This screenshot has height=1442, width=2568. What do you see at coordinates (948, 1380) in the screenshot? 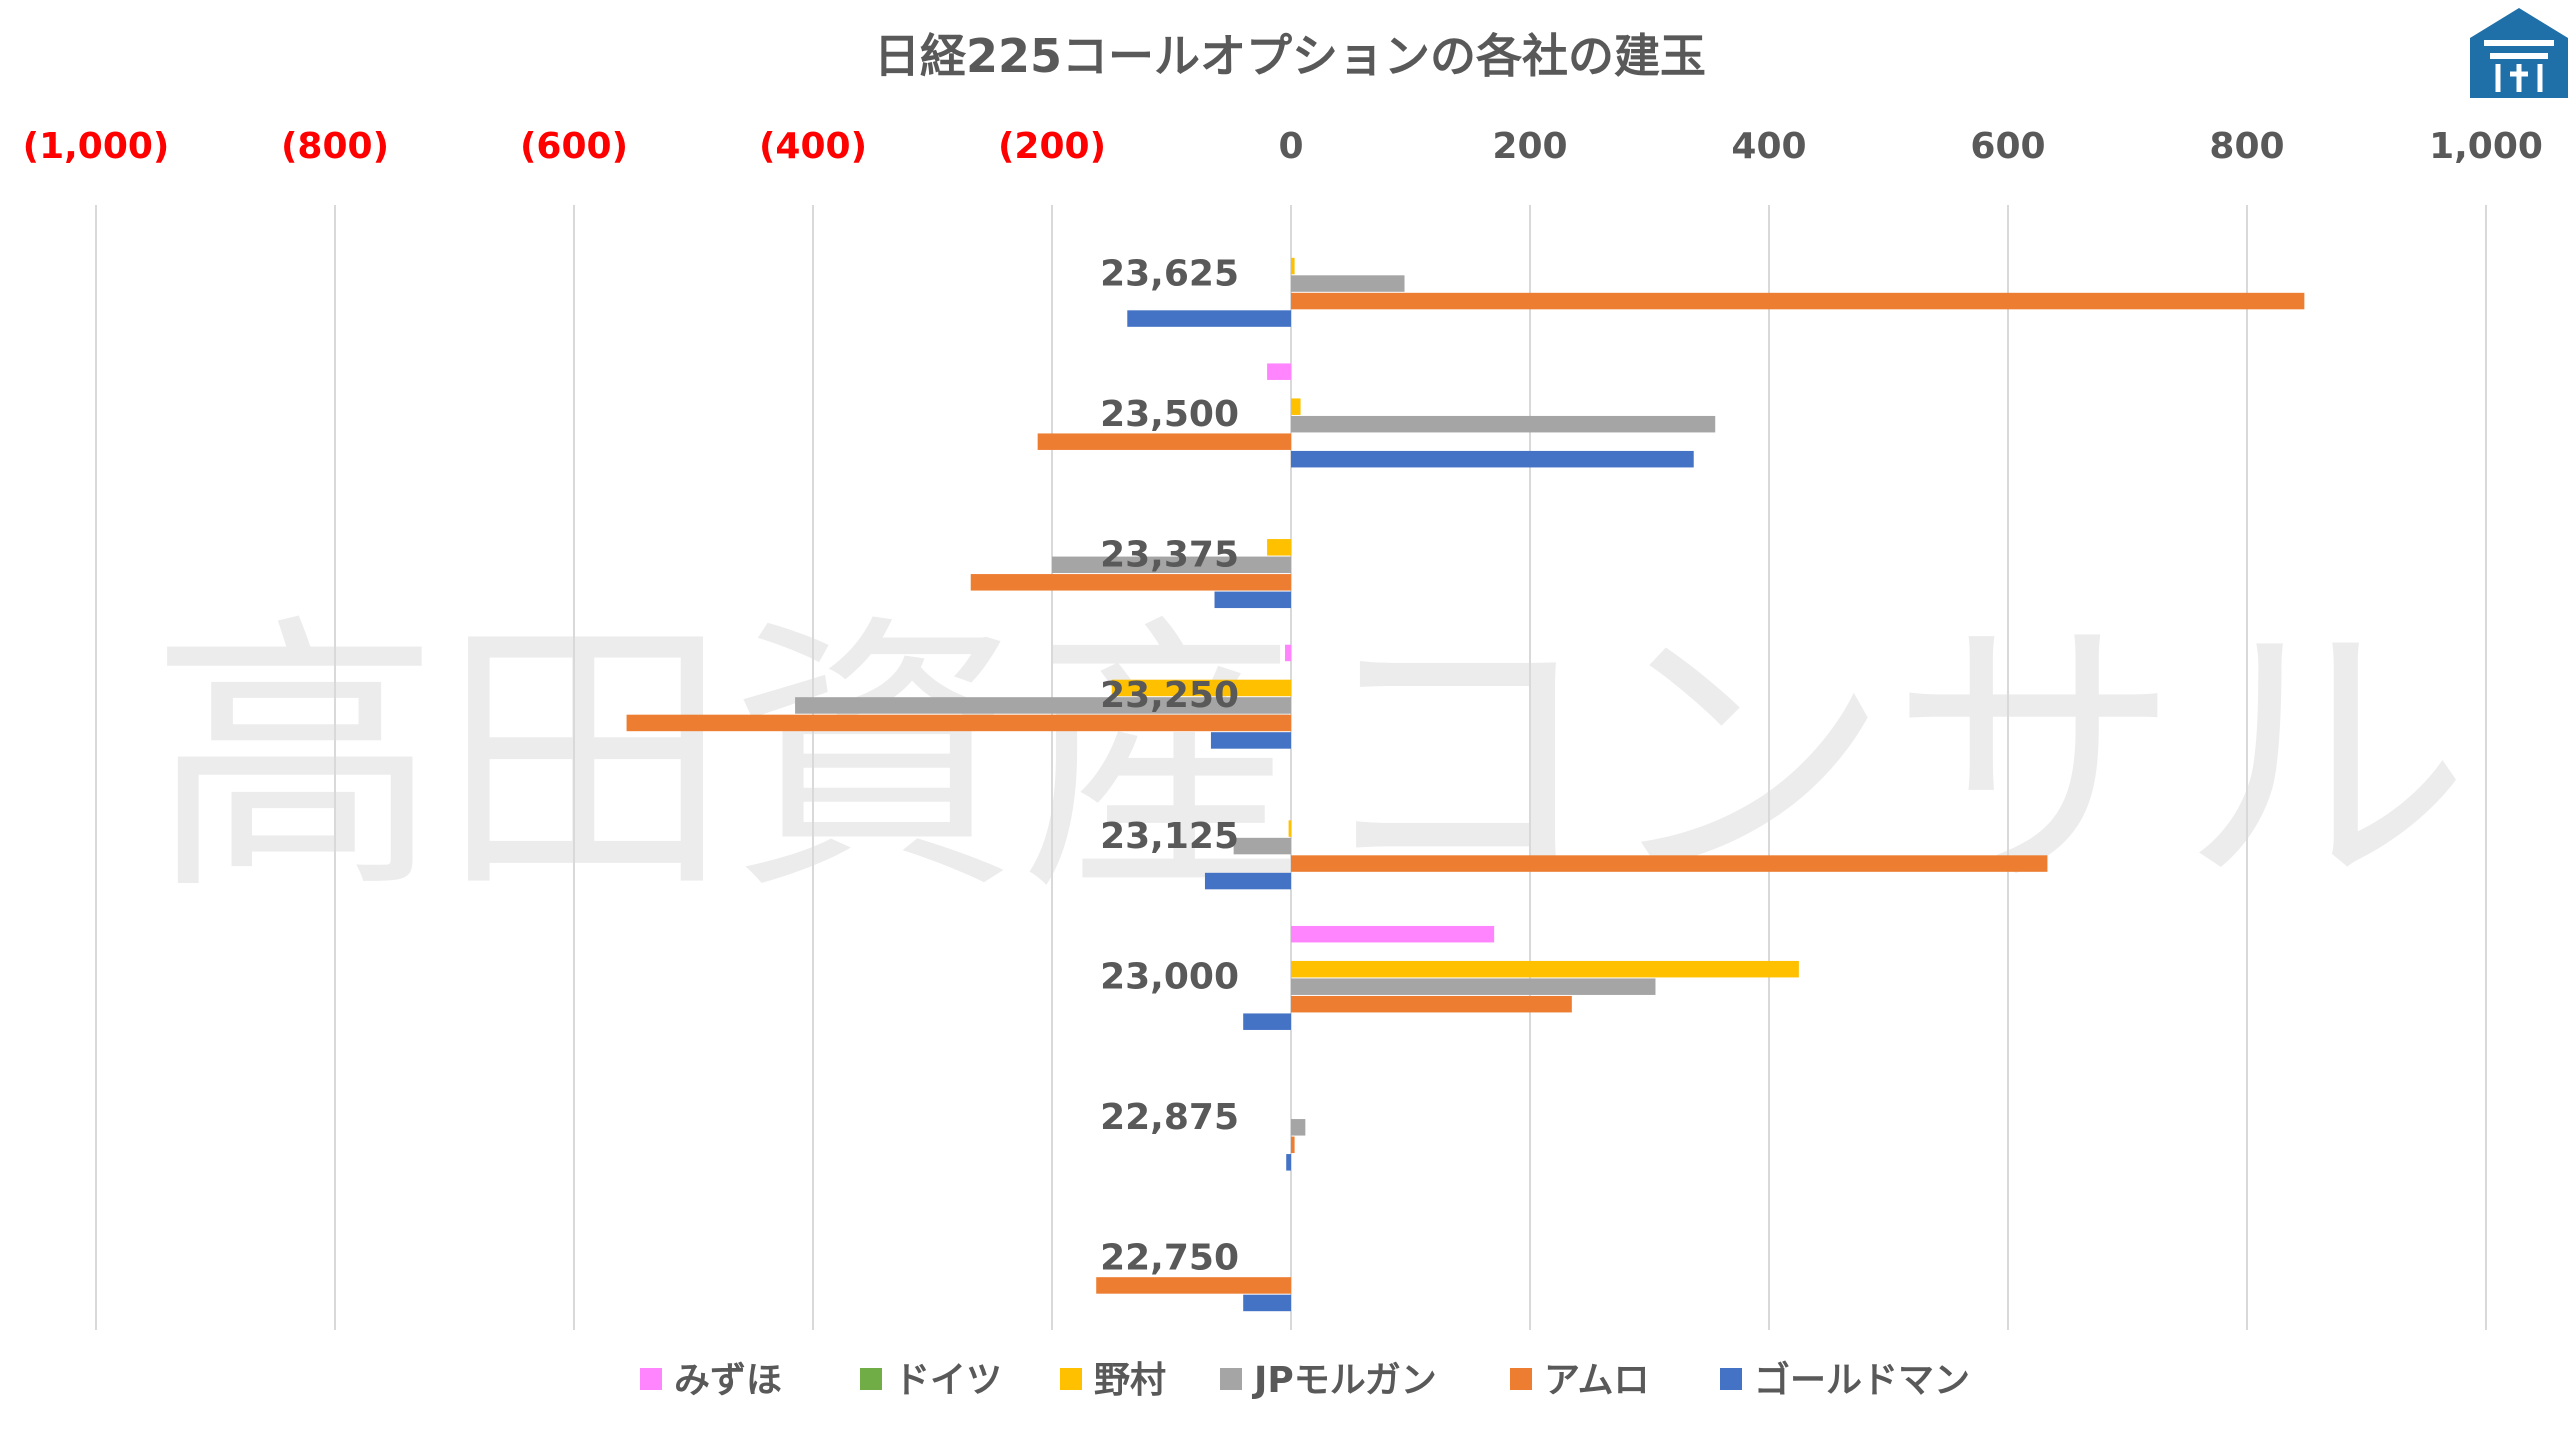
I see `legend-label: ドイツ` at bounding box center [948, 1380].